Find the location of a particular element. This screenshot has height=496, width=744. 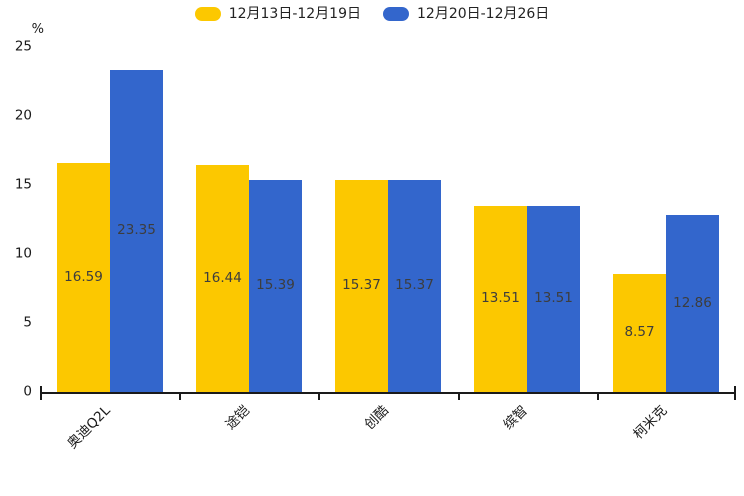

y-axis-tick-label: 0 is located at coordinates (27, 391).